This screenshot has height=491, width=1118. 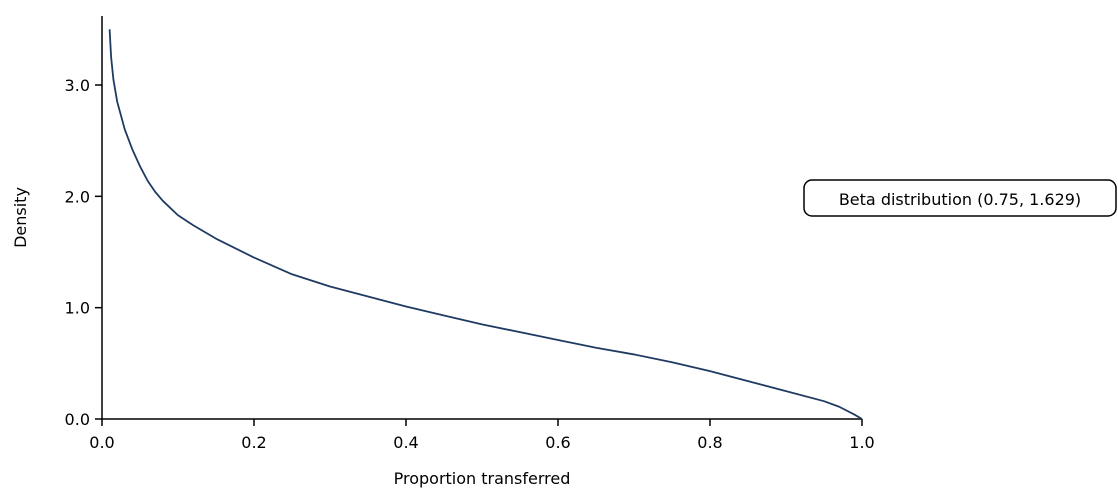 What do you see at coordinates (253, 442) in the screenshot?
I see `x-tick-label: 0.2` at bounding box center [253, 442].